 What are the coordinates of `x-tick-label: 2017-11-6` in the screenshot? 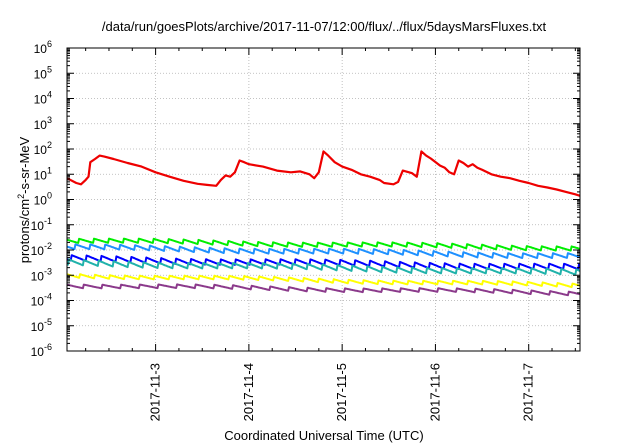 It's located at (434, 392).